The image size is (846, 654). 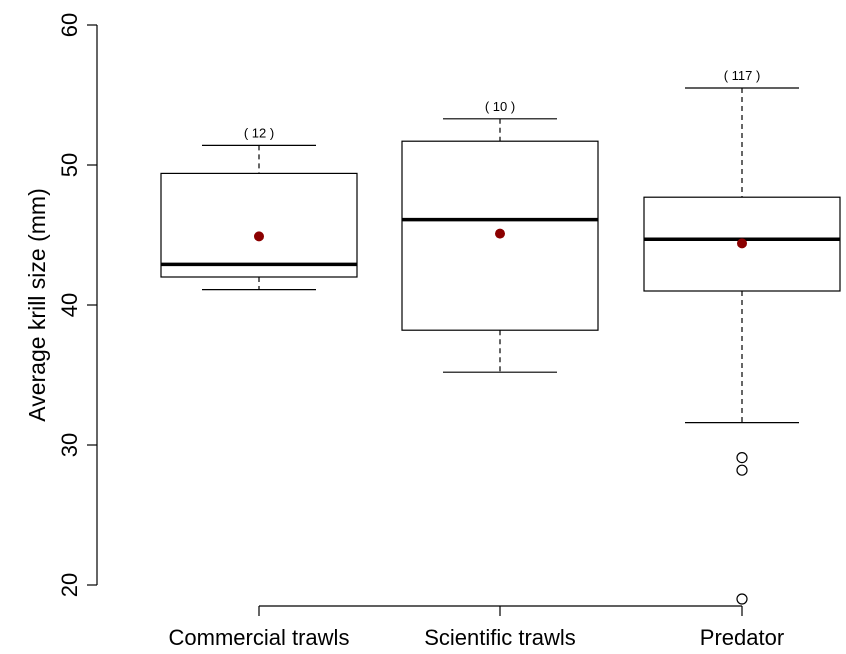 I want to click on box-group: ( 10 ), so click(x=500, y=236).